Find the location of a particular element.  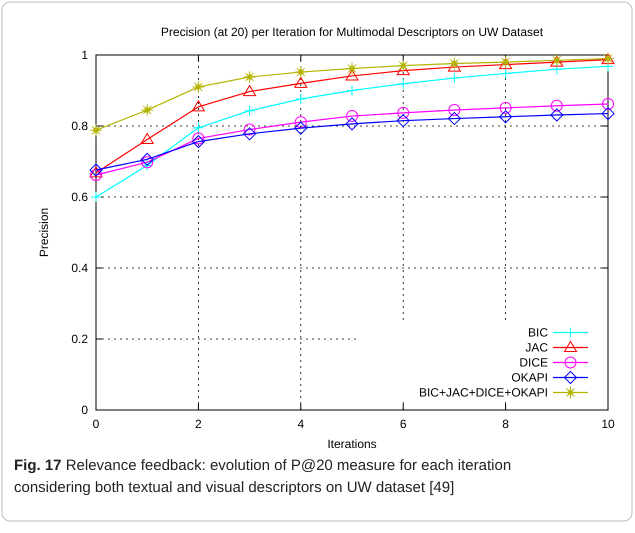

x-tick-label: 4 is located at coordinates (300, 424).